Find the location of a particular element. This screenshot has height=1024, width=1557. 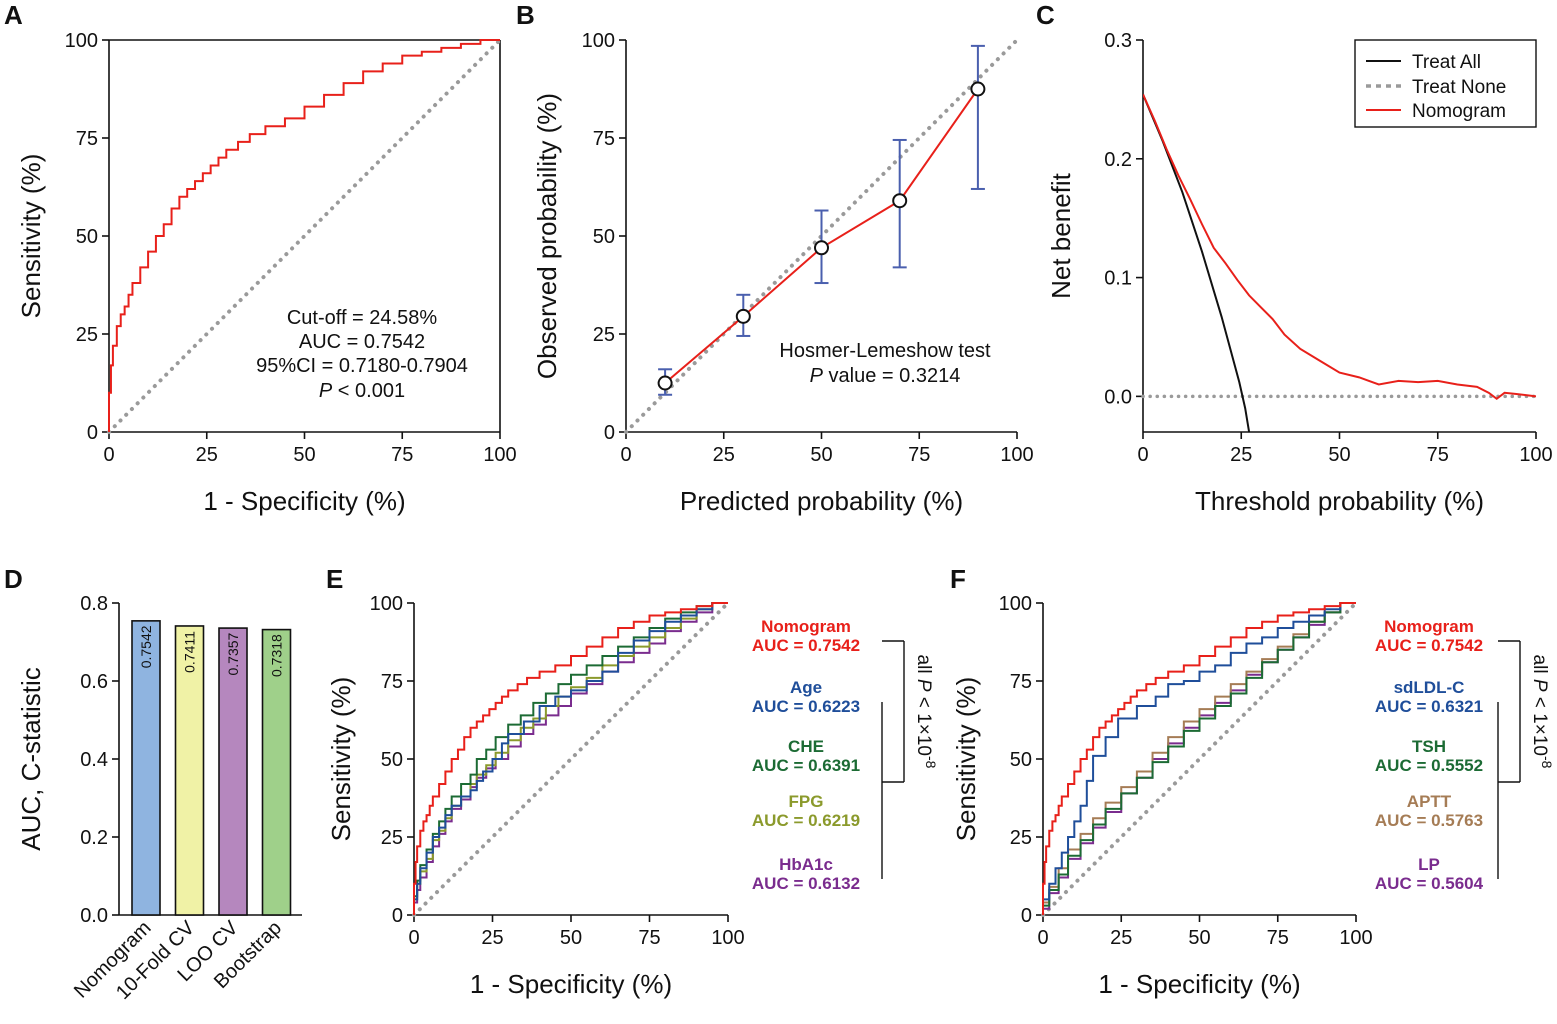

panel-letter-d: D is located at coordinates (13, 579).